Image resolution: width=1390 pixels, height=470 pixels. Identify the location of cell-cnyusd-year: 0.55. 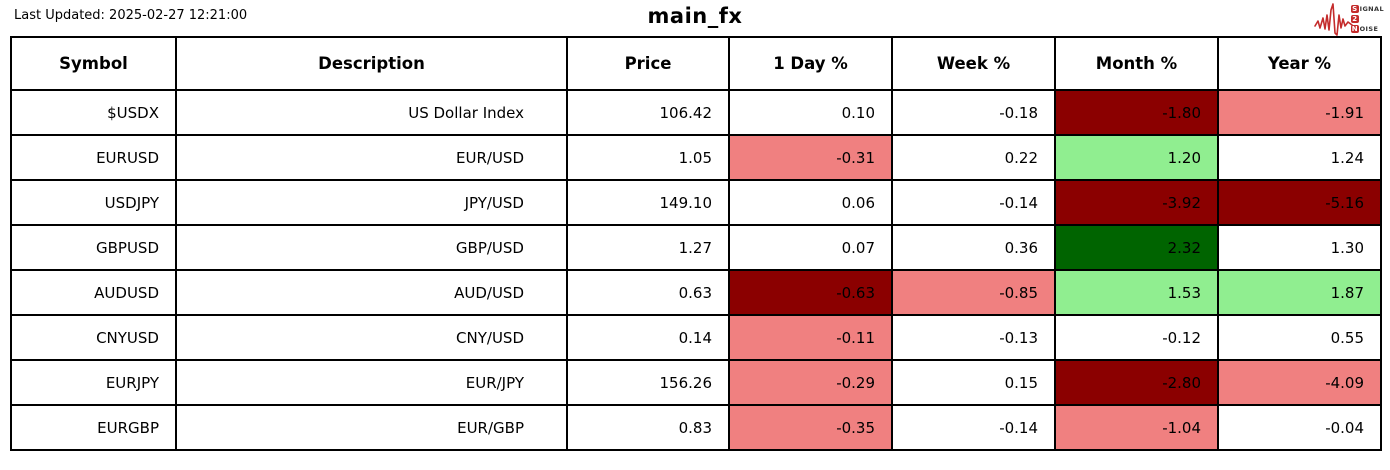
(1299, 337).